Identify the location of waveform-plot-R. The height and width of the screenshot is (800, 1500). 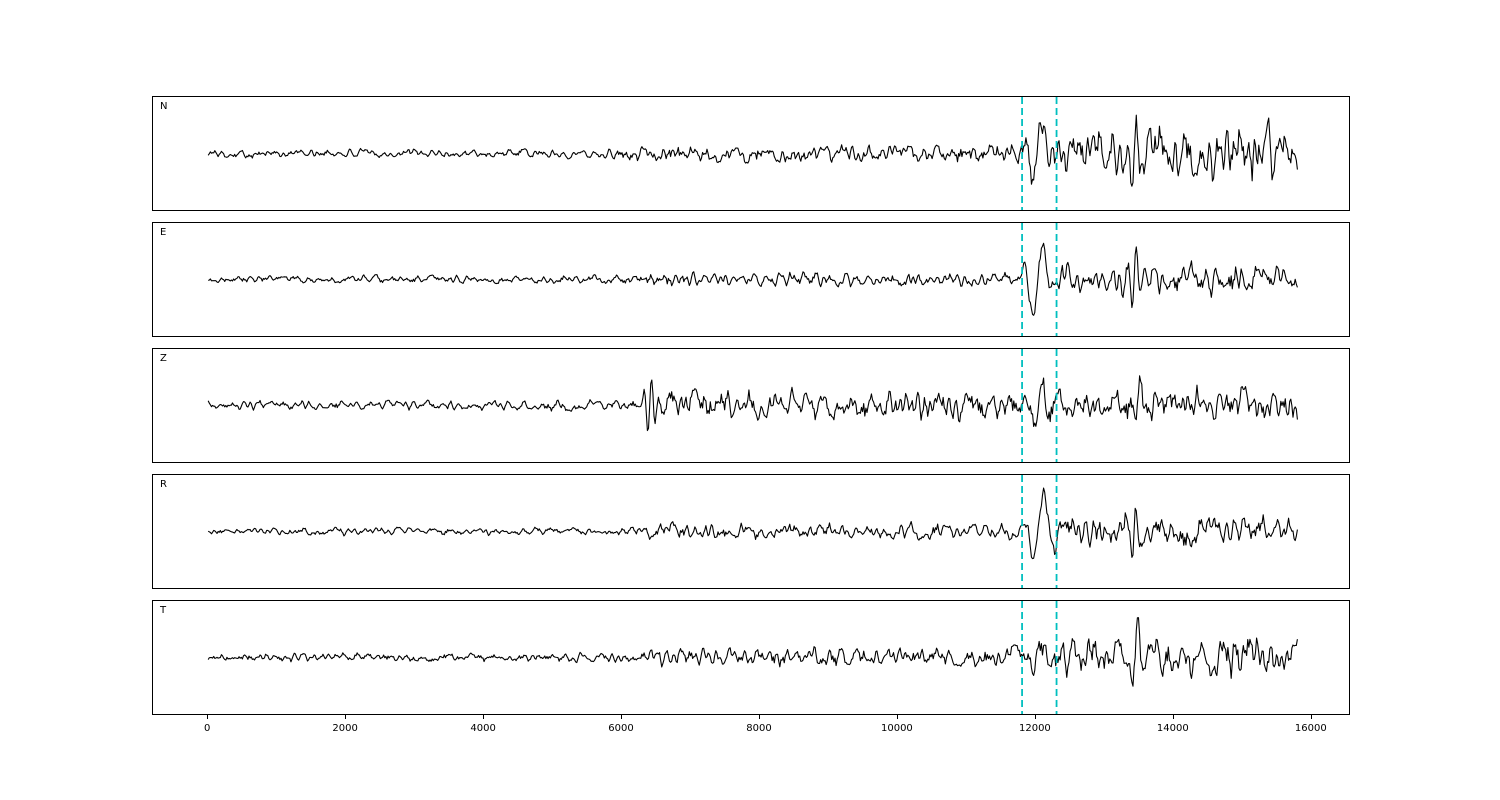
(752, 531).